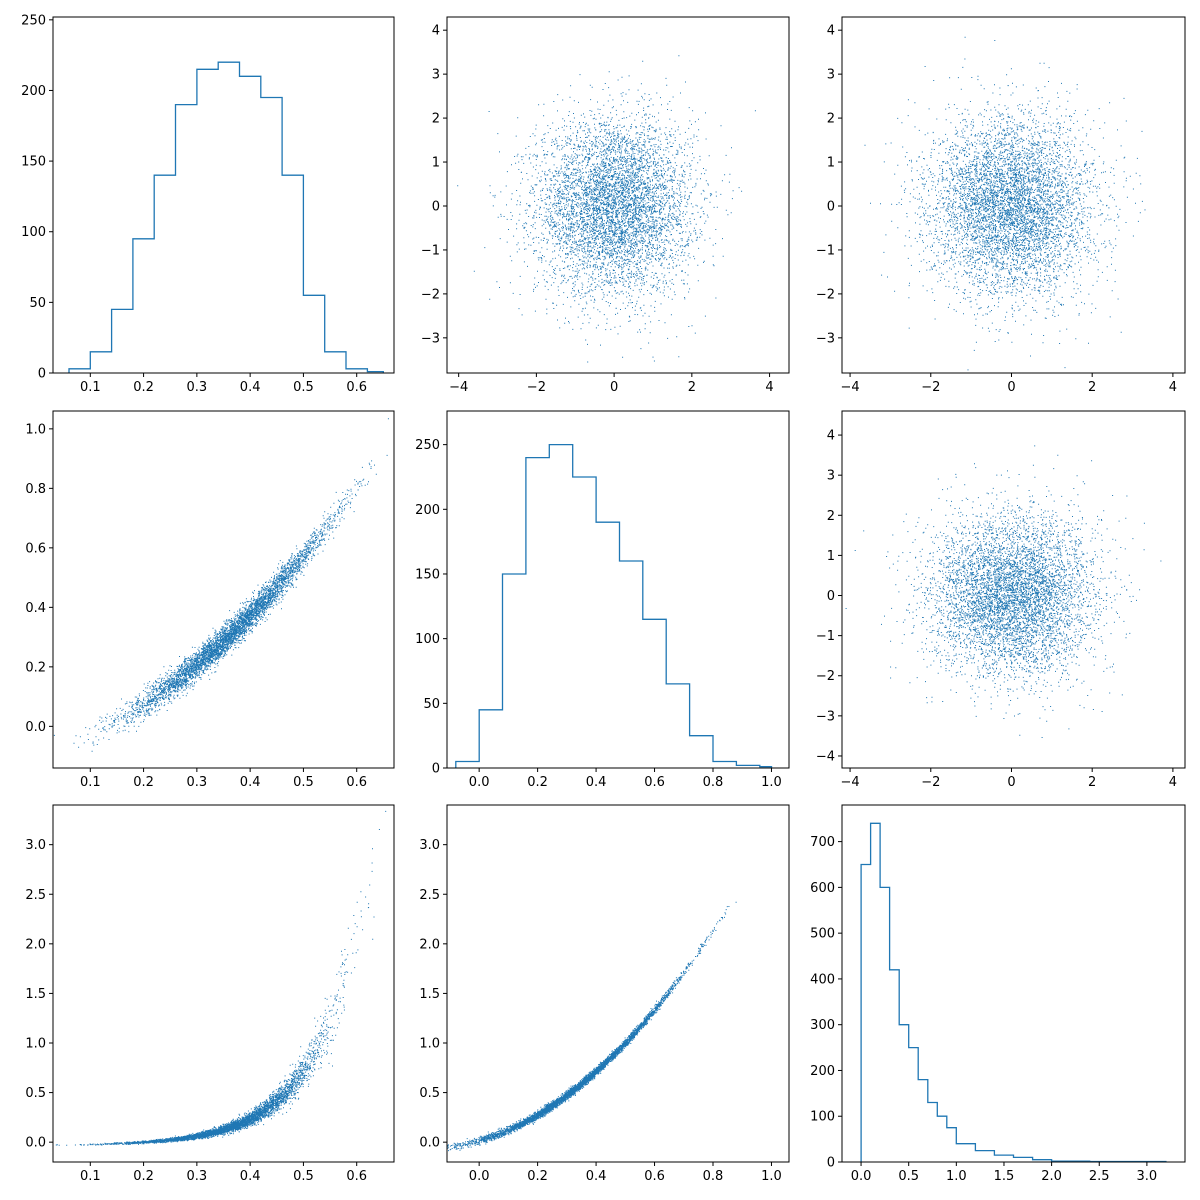 This screenshot has width=1200, height=1200. Describe the element at coordinates (429, 1093) in the screenshot. I see `y-tick-label: 0.5` at that location.